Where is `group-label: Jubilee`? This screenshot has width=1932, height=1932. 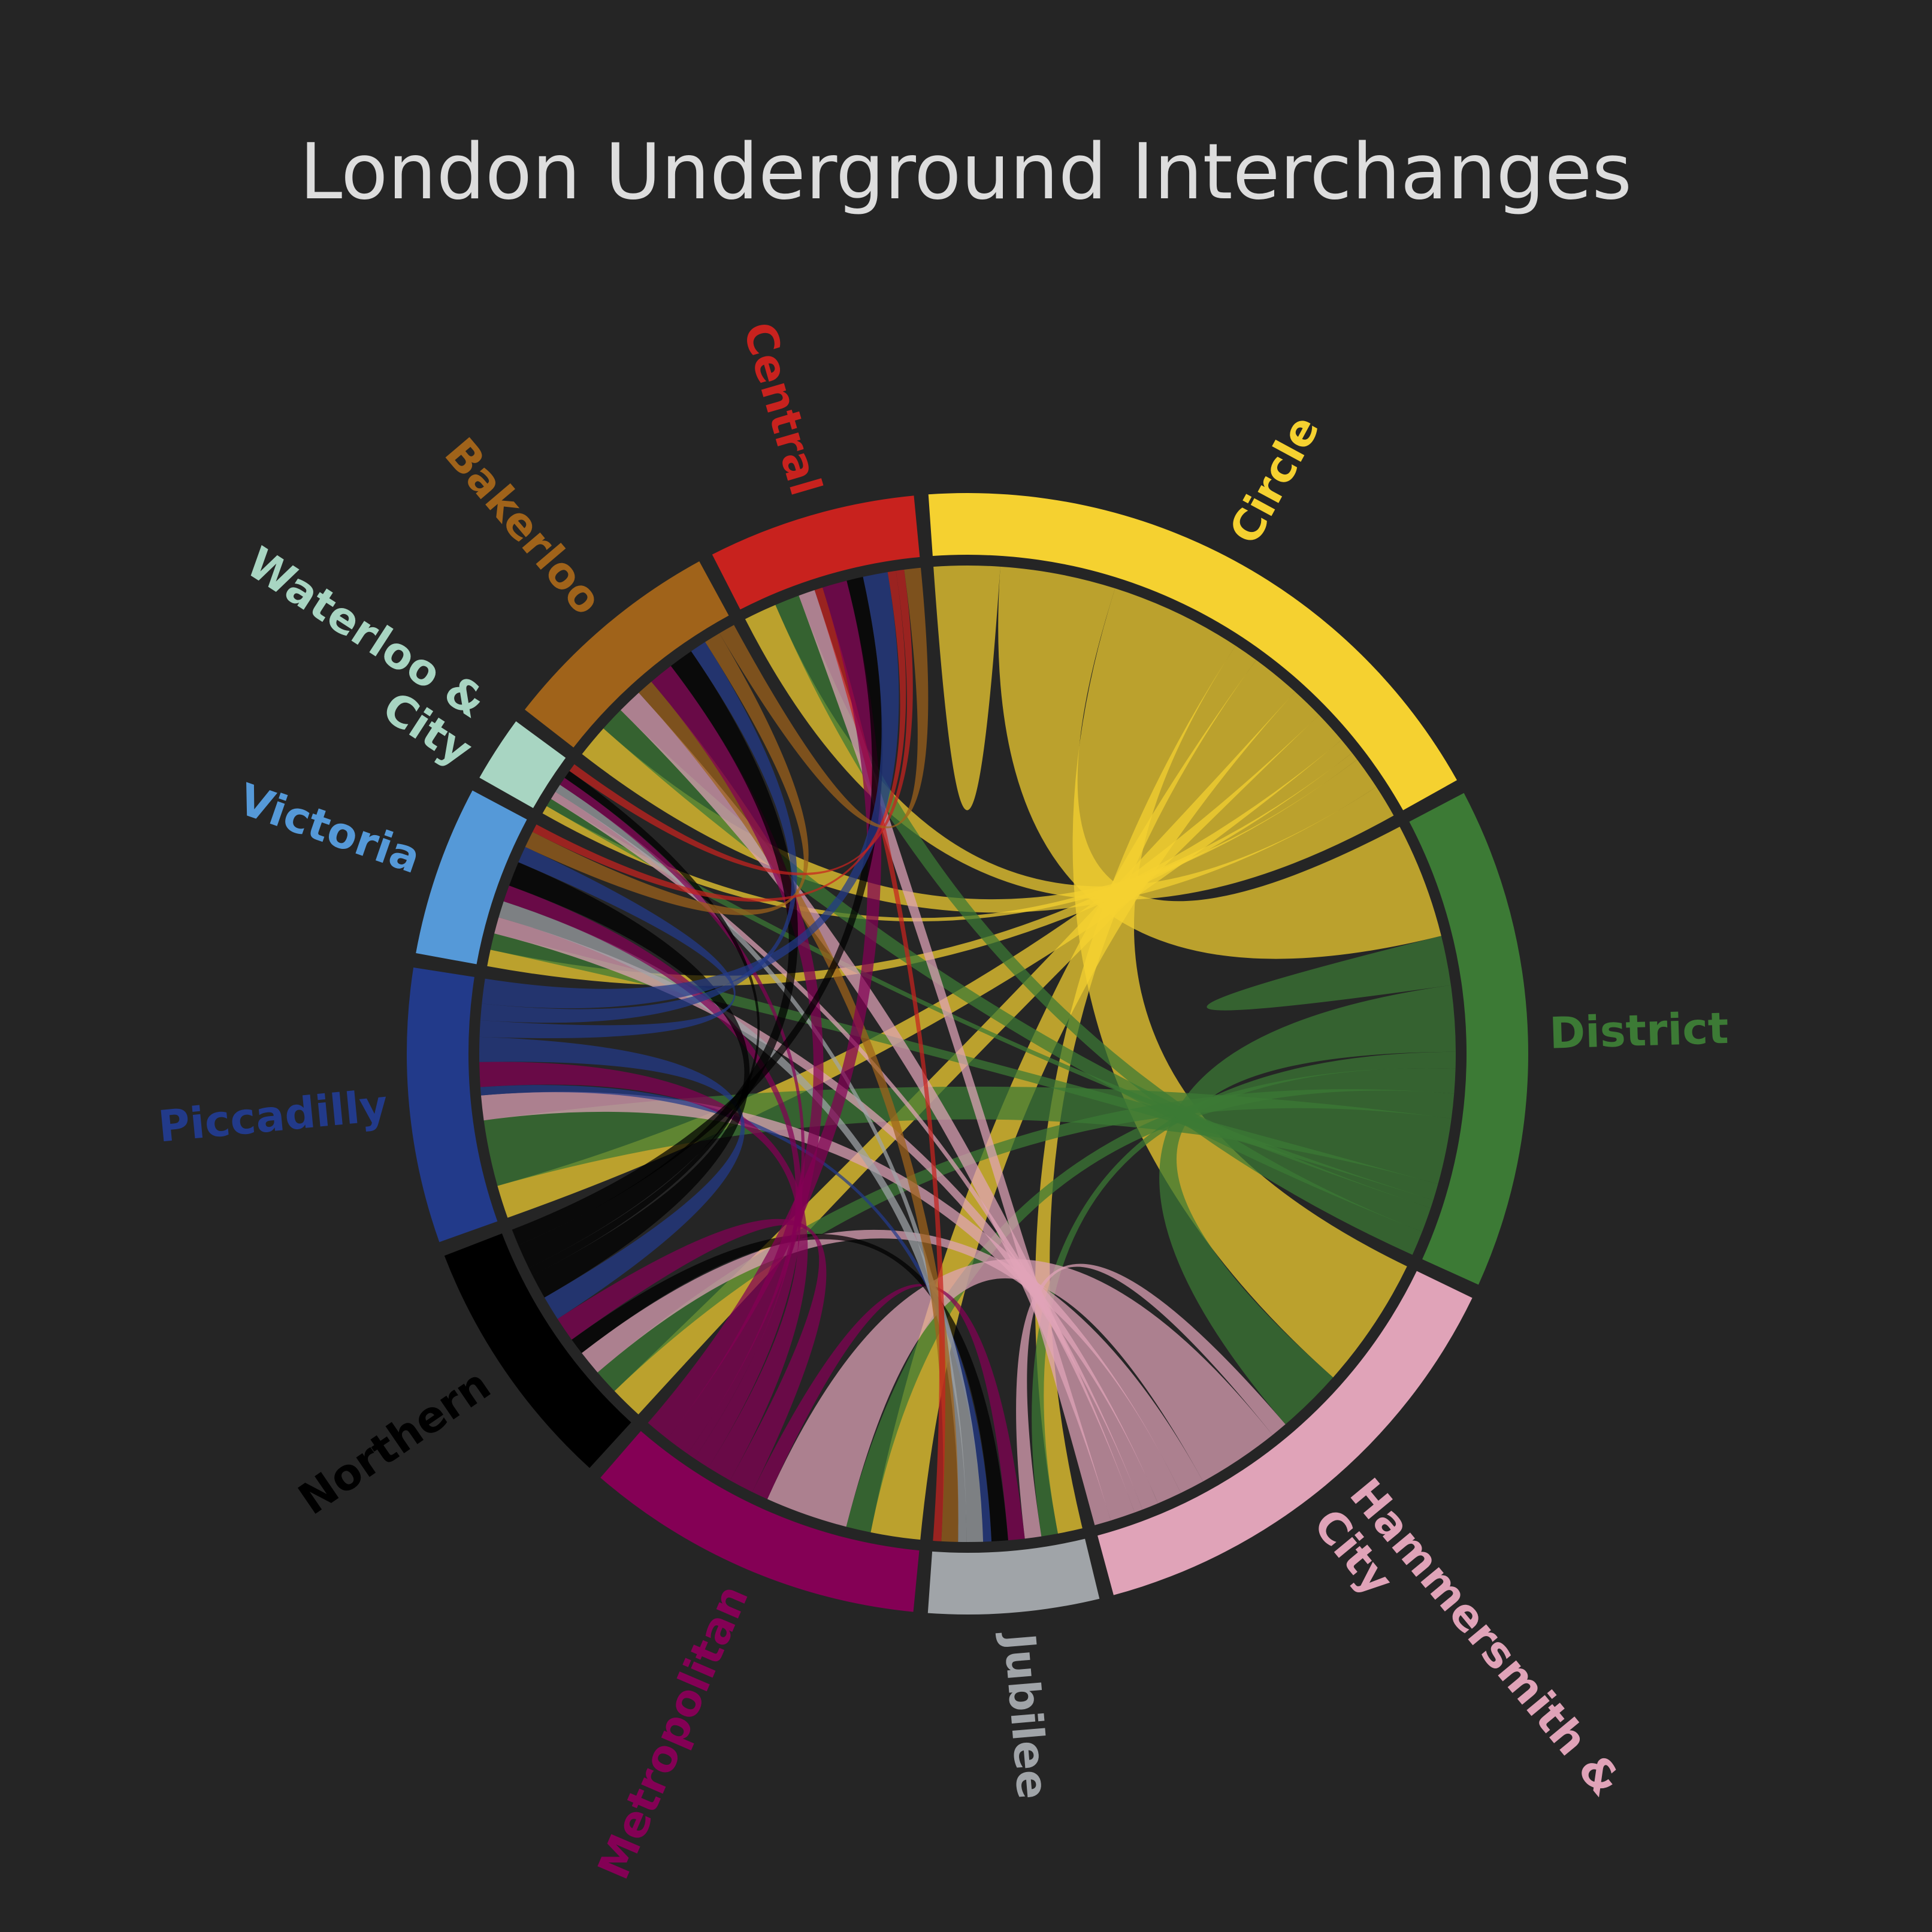
group-label: Jubilee is located at coordinates (1026, 1715).